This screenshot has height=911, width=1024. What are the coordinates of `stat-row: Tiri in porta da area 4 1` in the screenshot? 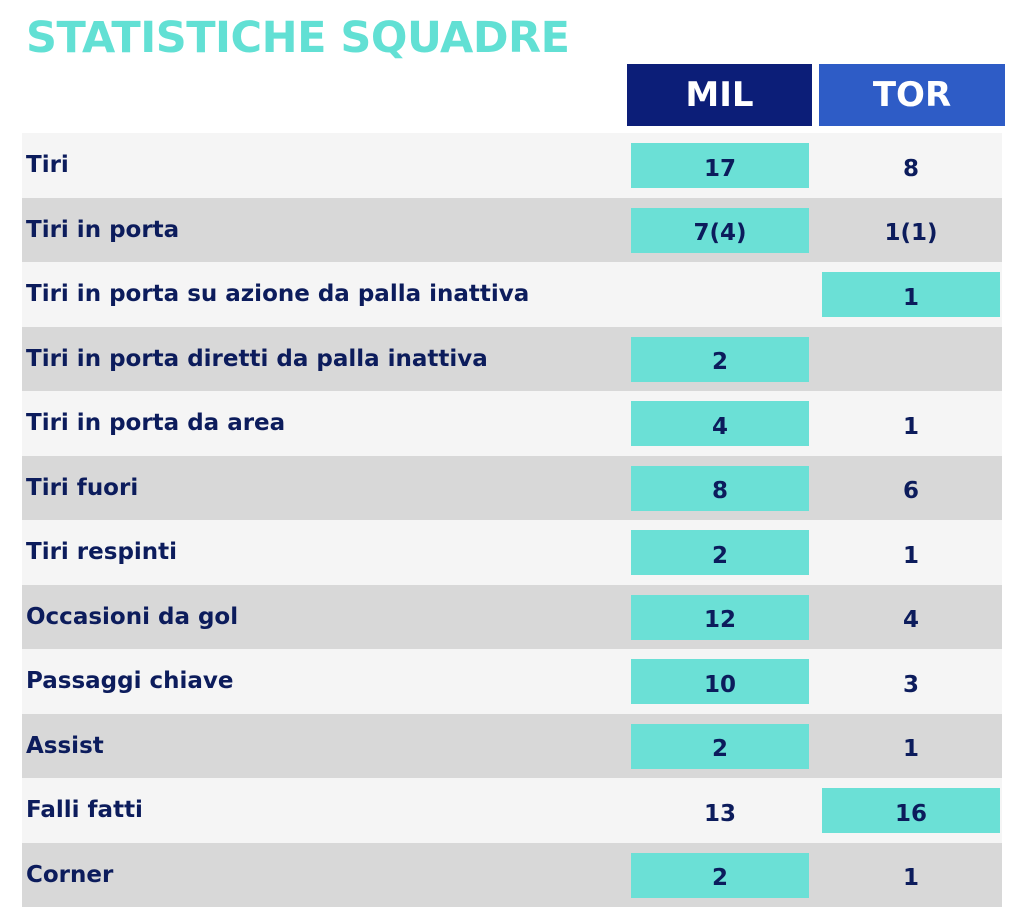 It's located at (512, 423).